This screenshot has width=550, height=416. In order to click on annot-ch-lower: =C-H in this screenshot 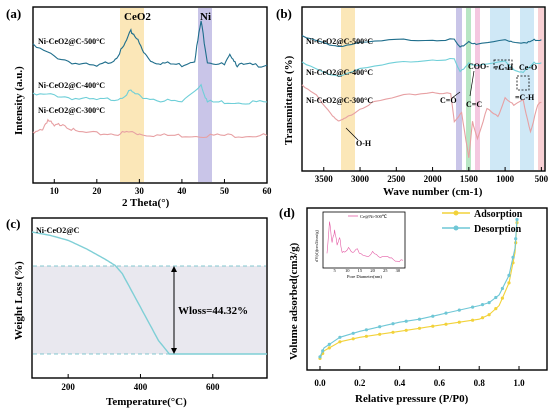, I will do `click(525, 97)`.